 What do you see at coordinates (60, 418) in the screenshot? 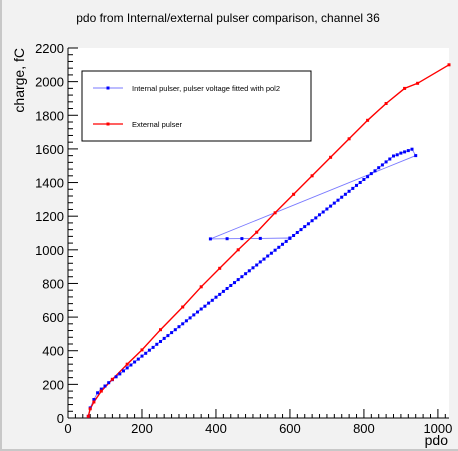
I see `y-tick-label: 0` at bounding box center [60, 418].